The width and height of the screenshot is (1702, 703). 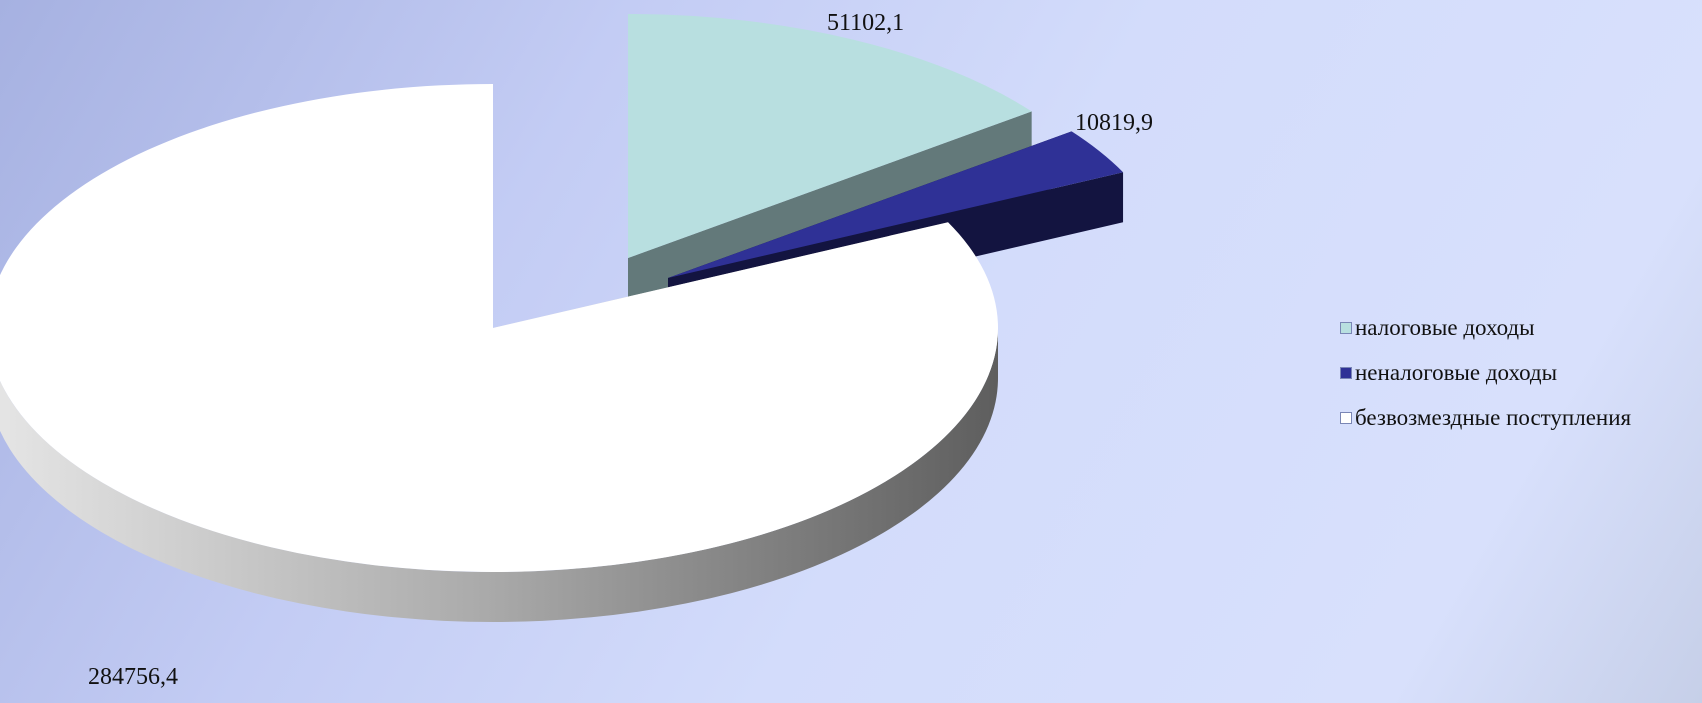 I want to click on data-label-nontax: 10819,9, so click(x=1114, y=123).